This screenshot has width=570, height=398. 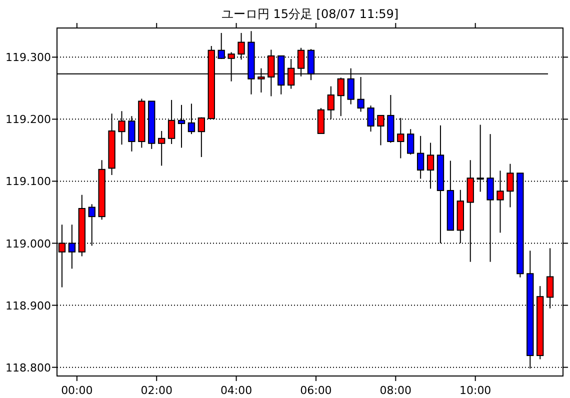 What do you see at coordinates (156, 390) in the screenshot?
I see `x-tick-label: 02:00` at bounding box center [156, 390].